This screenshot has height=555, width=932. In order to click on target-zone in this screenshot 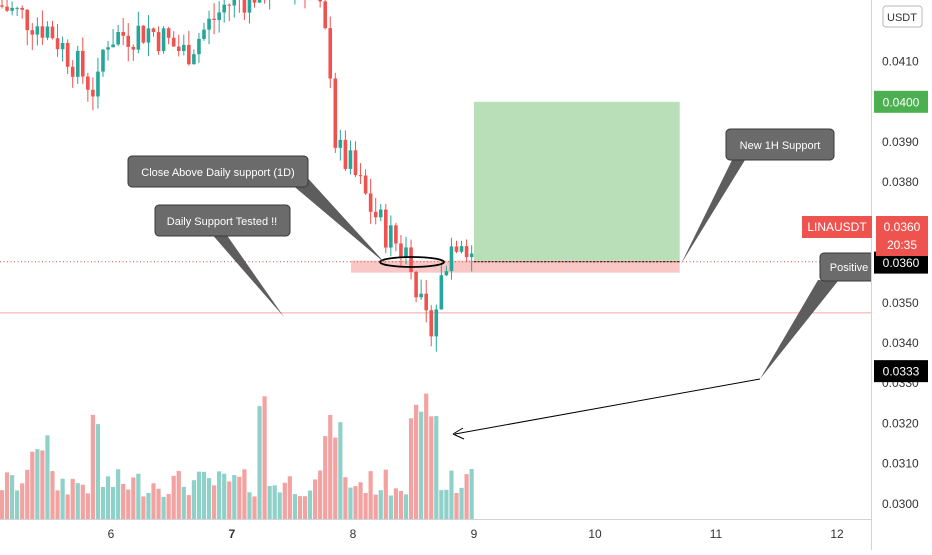, I will do `click(577, 181)`.